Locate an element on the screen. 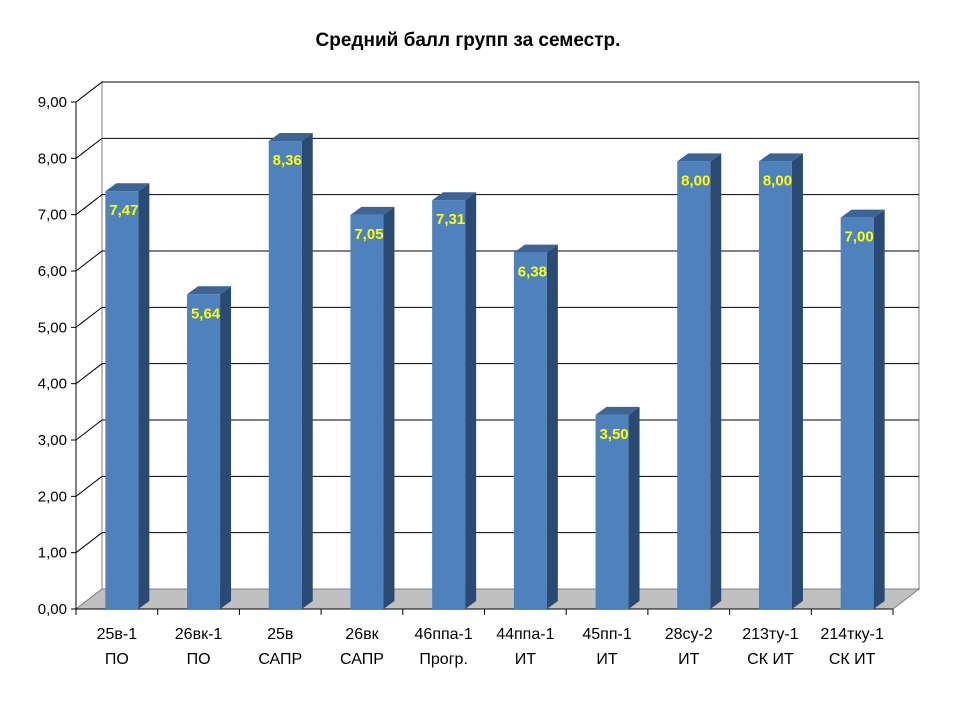 Image resolution: width=960 pixels, height=720 pixels. x-tick-label: 44ппа-1 is located at coordinates (525, 634).